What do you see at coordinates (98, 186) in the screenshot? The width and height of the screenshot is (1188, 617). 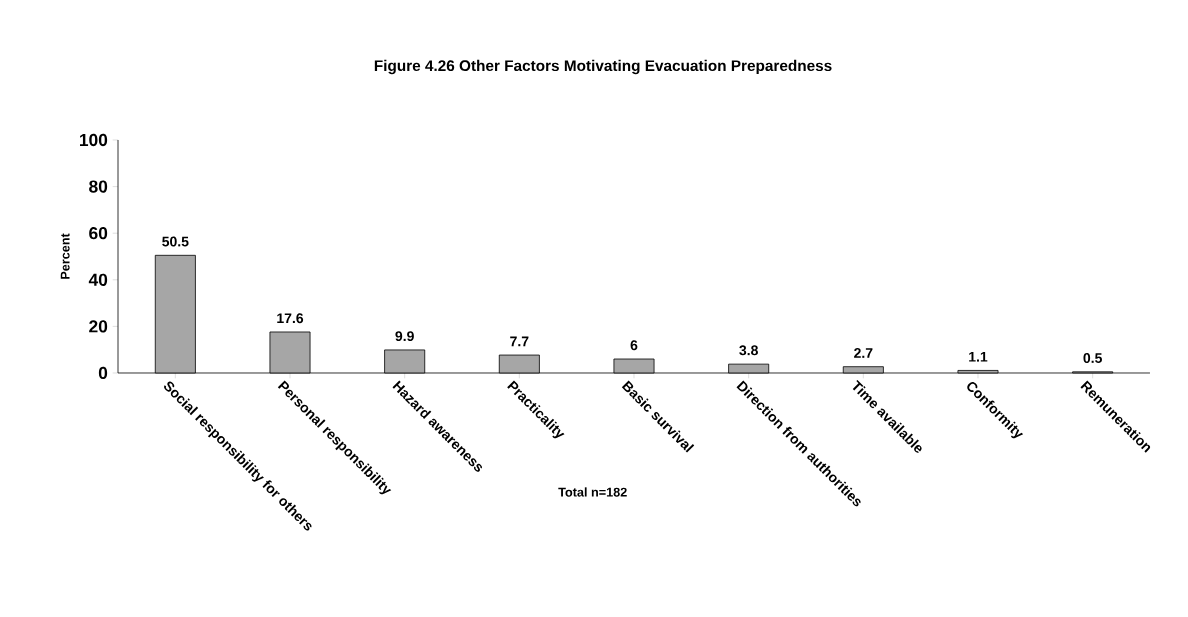 I see `y-tick-label: 80` at bounding box center [98, 186].